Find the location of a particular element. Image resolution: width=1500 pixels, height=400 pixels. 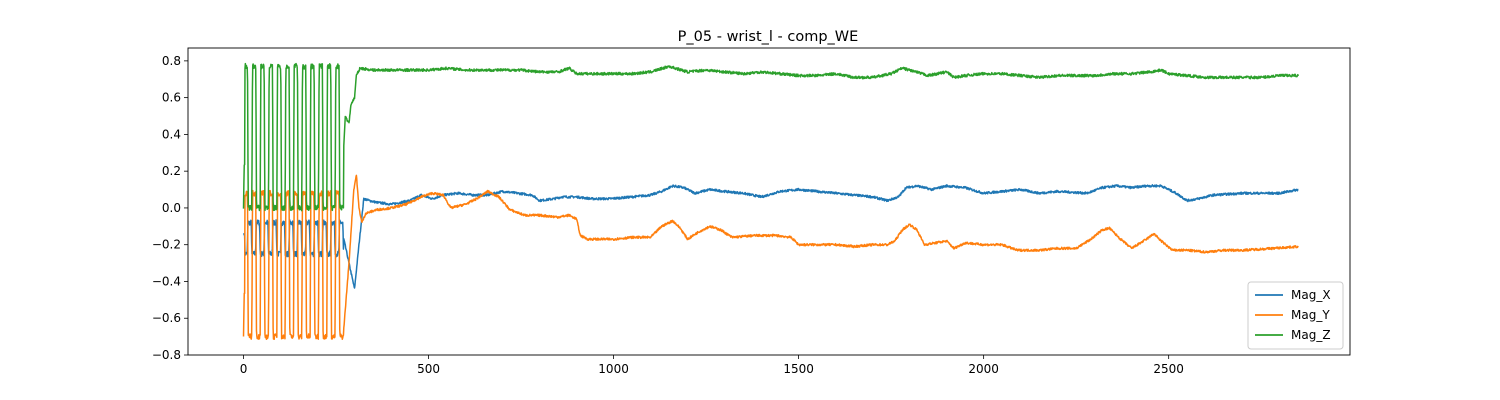

legend-label: Mag_Z is located at coordinates (1311, 335).